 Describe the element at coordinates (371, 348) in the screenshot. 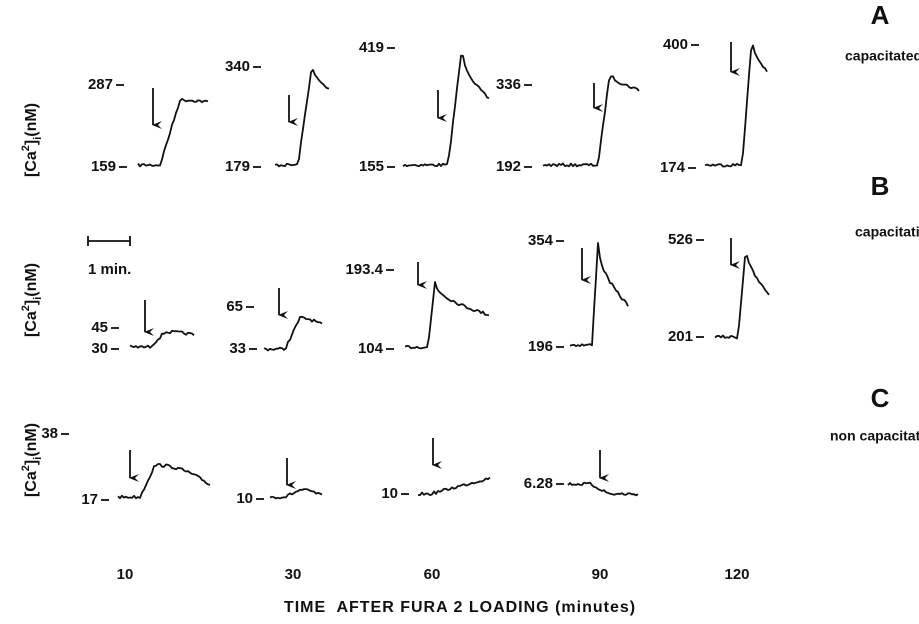

I see `low-label: 104` at that location.